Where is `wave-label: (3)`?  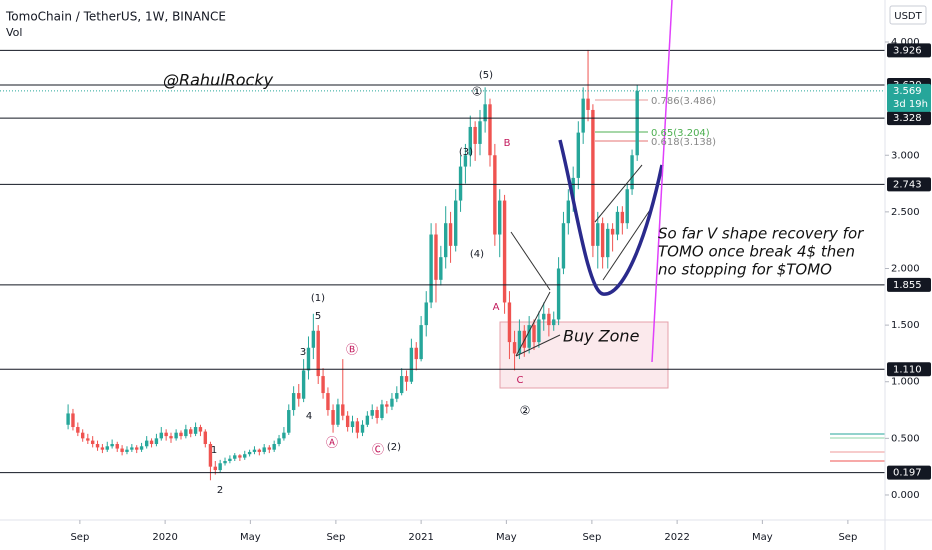 wave-label: (3) is located at coordinates (466, 152).